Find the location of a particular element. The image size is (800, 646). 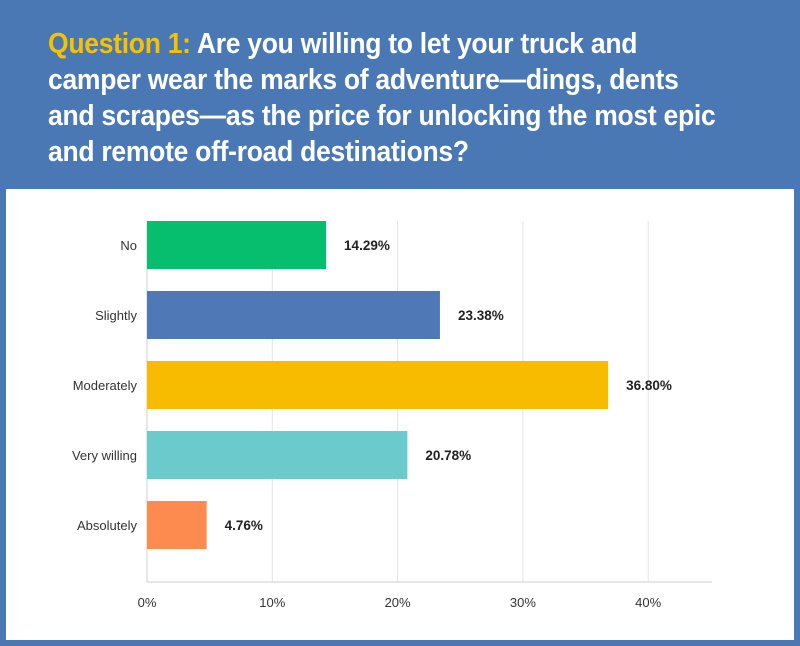

category-label-2: Moderately is located at coordinates (105, 385).